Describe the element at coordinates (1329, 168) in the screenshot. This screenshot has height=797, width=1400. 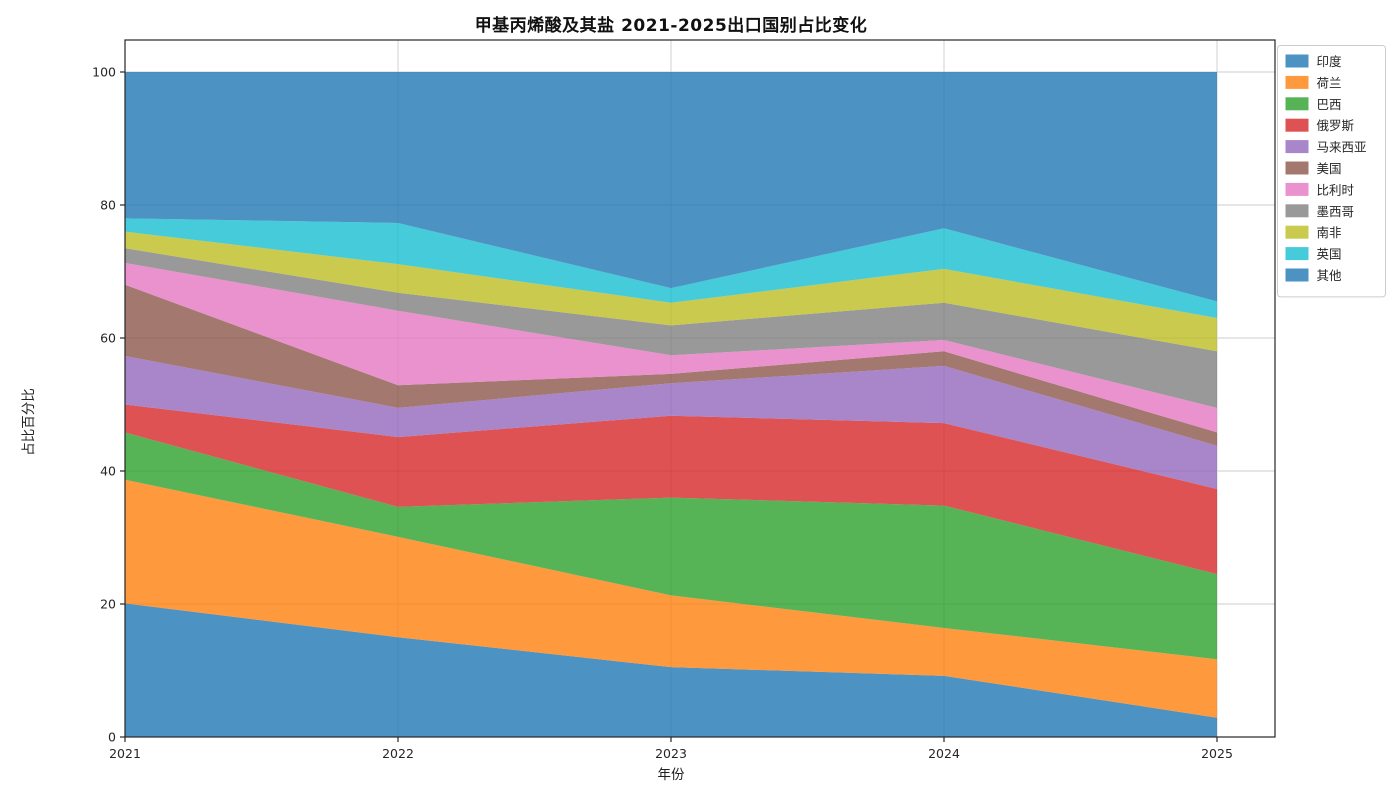
I see `legend-label-5: 美国` at that location.